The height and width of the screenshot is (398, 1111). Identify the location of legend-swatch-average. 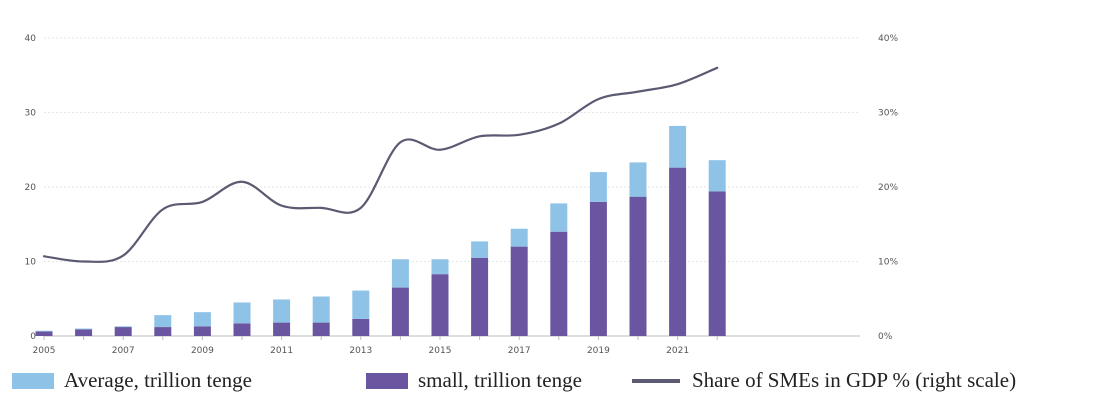
(33, 380).